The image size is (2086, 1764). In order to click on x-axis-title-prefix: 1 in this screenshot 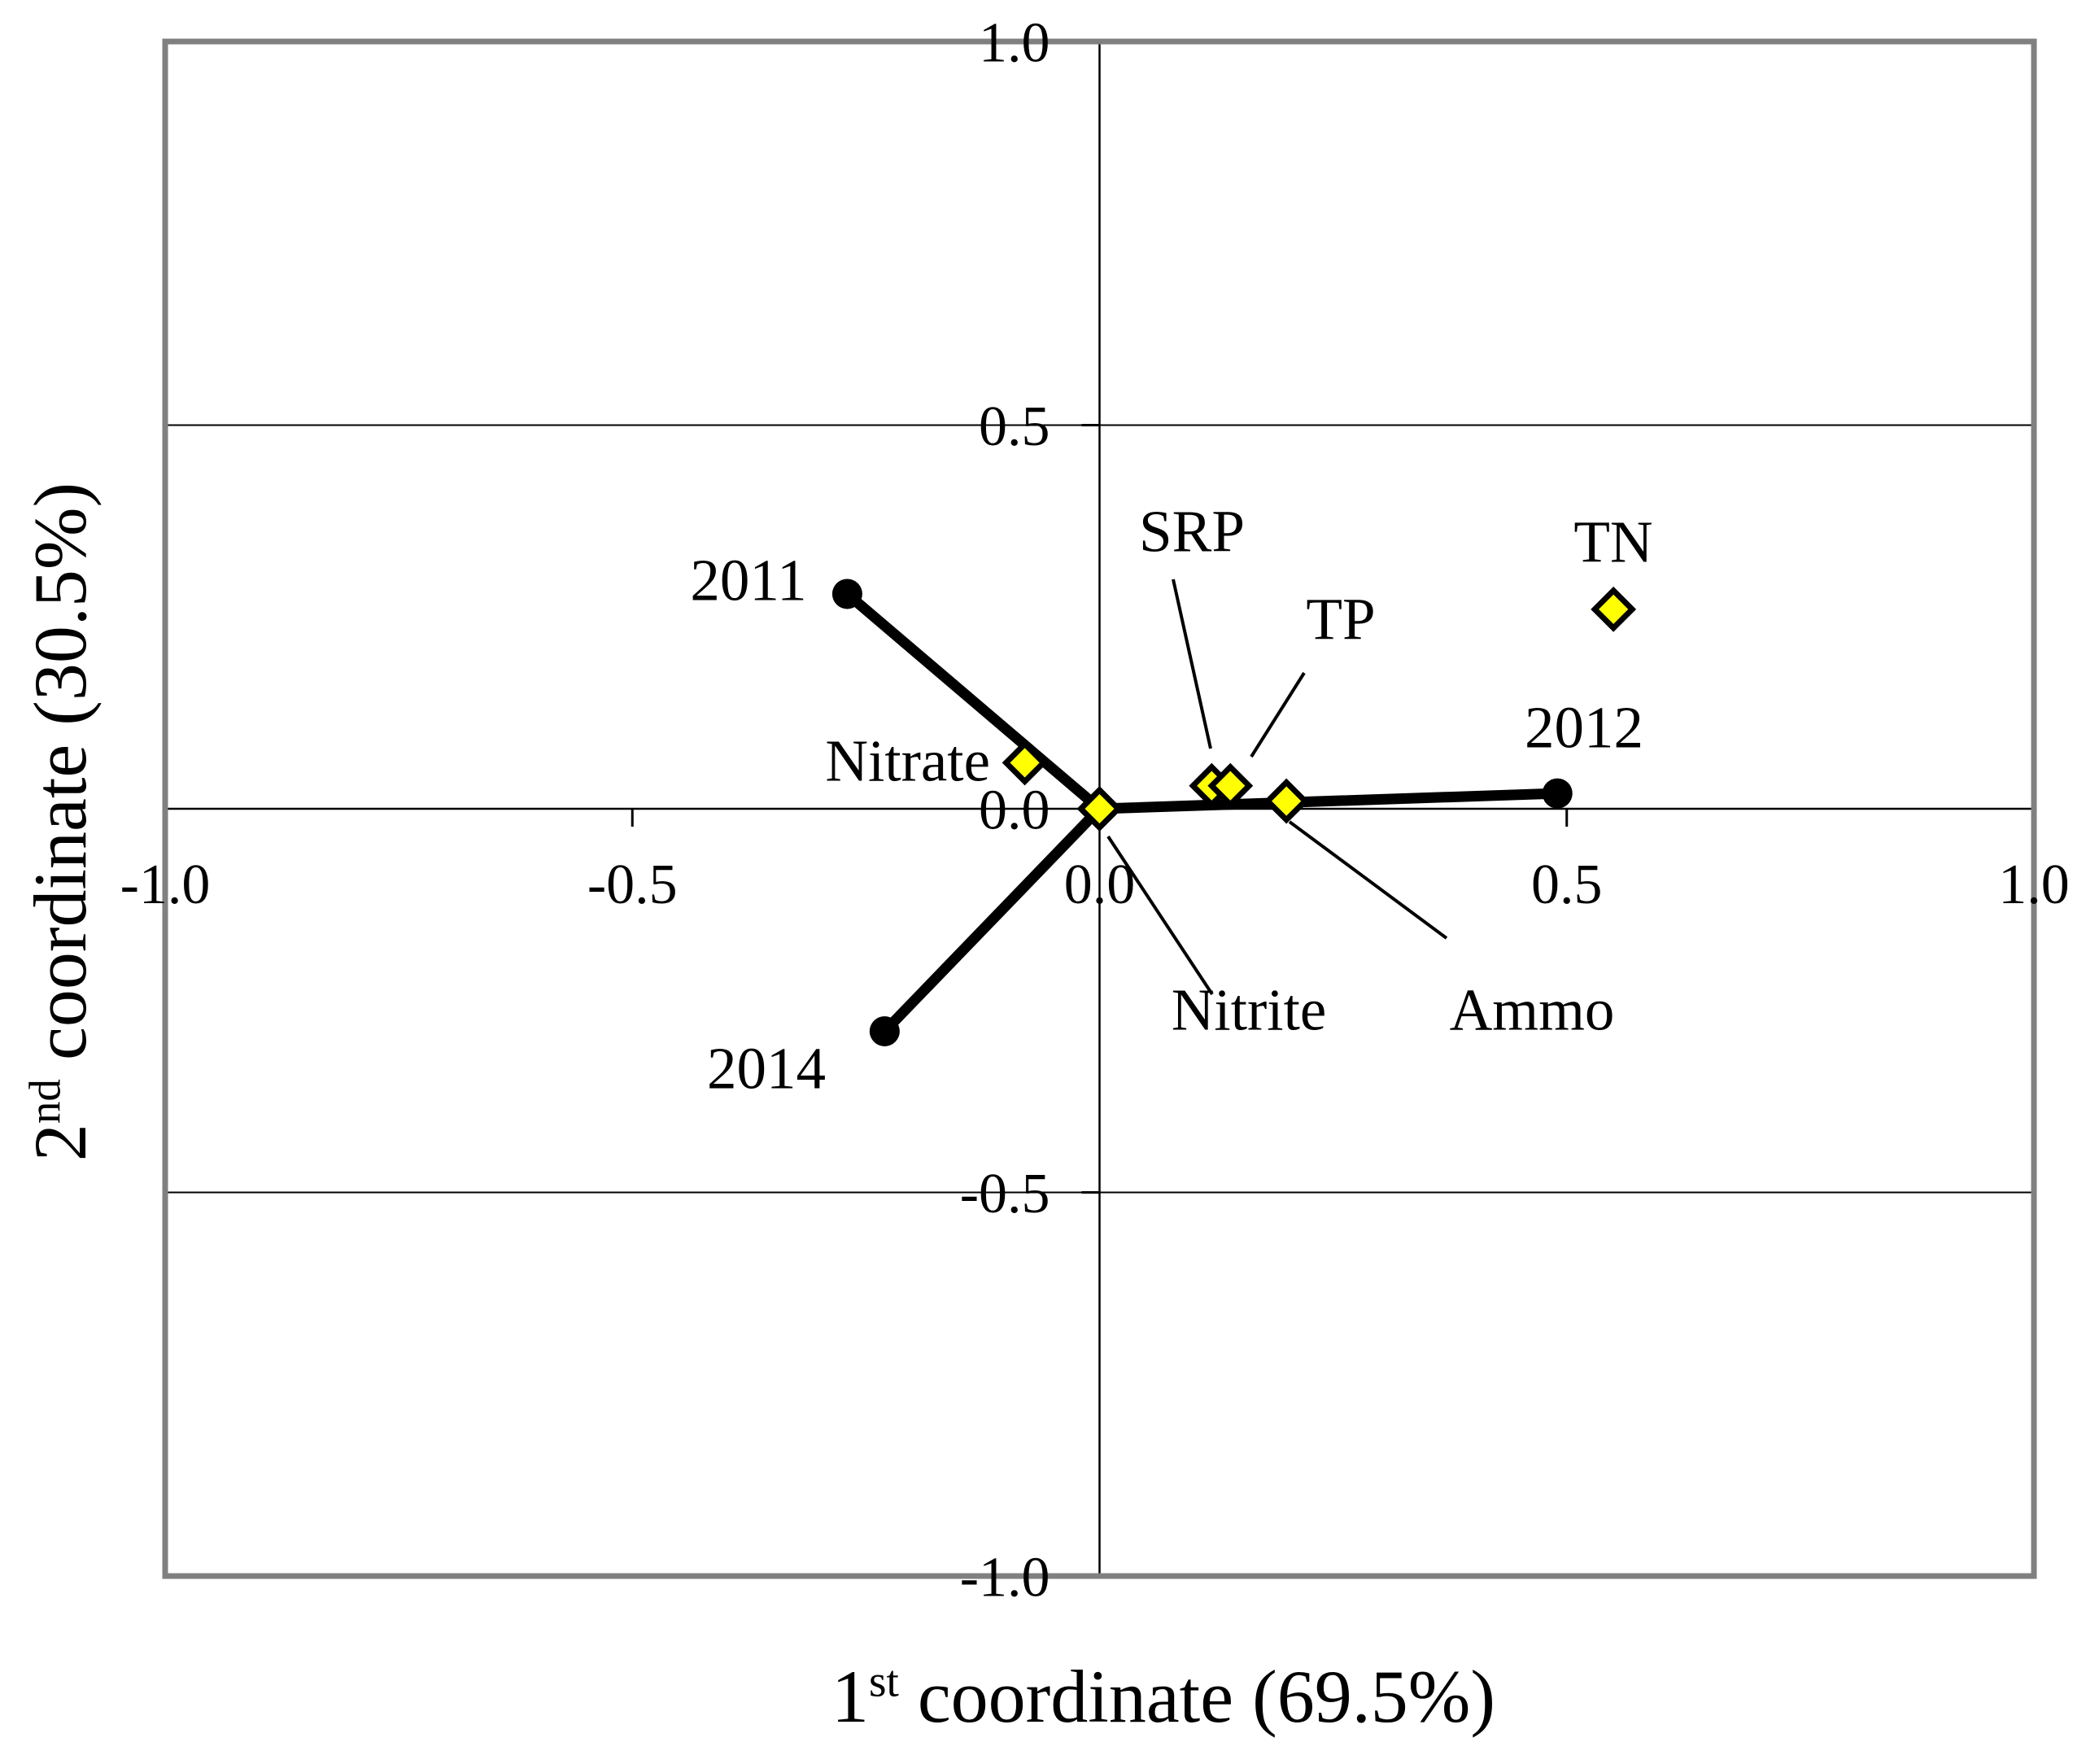, I will do `click(850, 1696)`.